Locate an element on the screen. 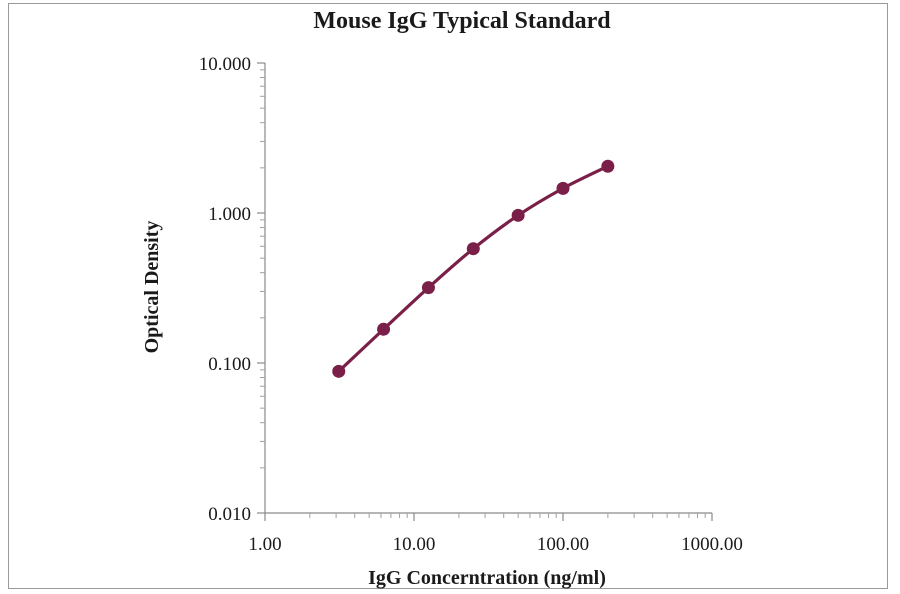 The width and height of the screenshot is (900, 594). series-line is located at coordinates (473, 268).